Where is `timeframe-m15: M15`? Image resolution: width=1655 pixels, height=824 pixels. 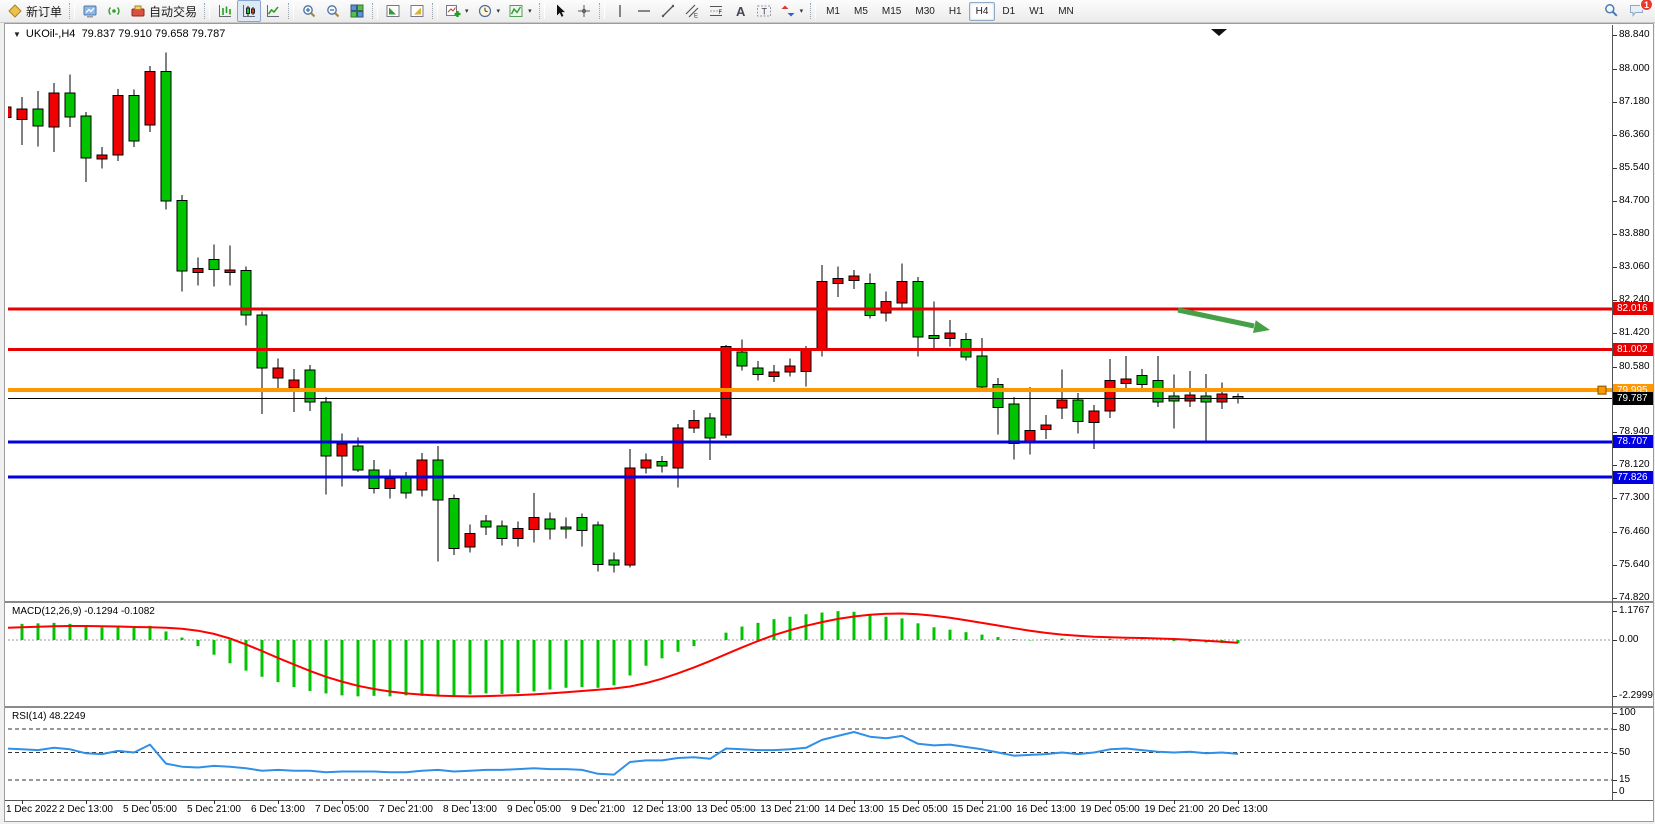 timeframe-m15: M15 is located at coordinates (891, 11).